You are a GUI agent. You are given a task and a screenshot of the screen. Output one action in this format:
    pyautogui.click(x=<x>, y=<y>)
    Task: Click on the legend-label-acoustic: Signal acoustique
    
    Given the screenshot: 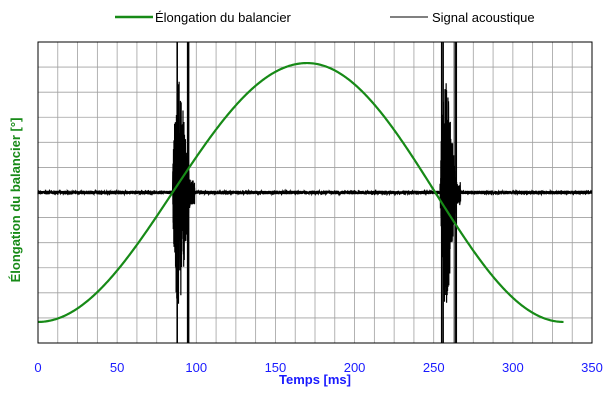 What is the action you would take?
    pyautogui.click(x=483, y=17)
    